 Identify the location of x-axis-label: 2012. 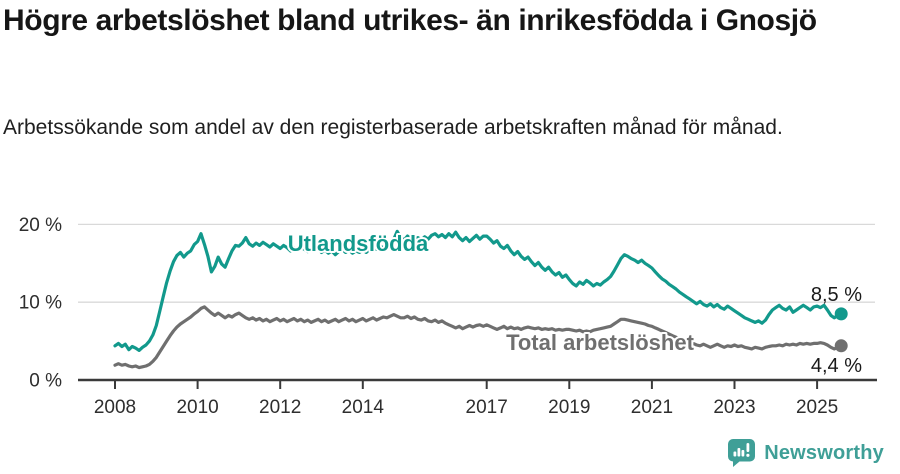
(280, 407).